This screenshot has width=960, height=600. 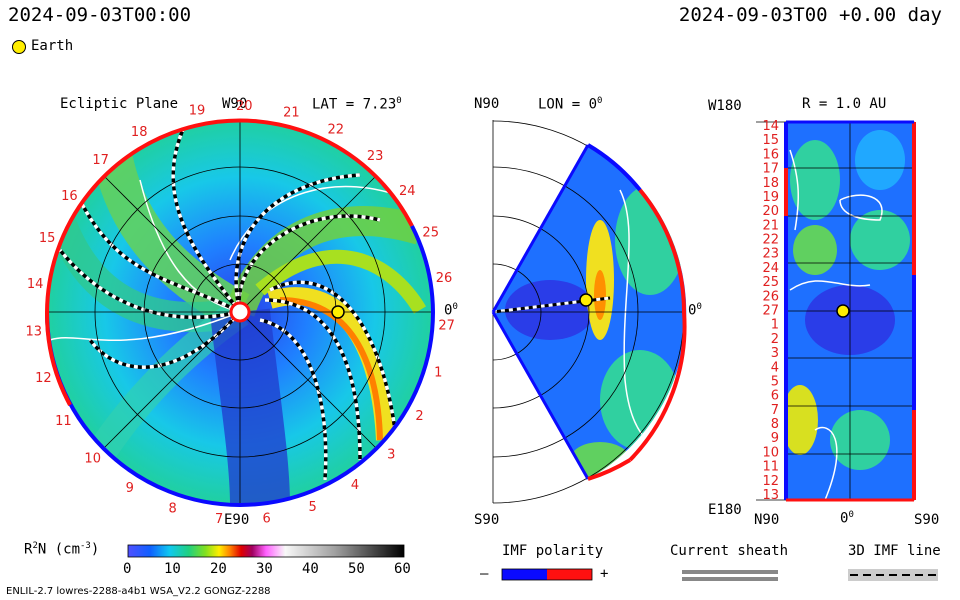 What do you see at coordinates (266, 518) in the screenshot?
I see `carrington-tick: 6` at bounding box center [266, 518].